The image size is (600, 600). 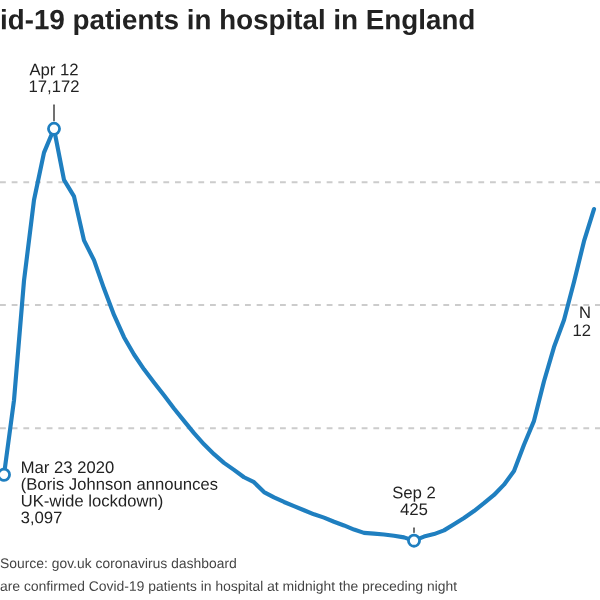 I want to click on annotation: Sep 2 425, so click(x=413, y=501).